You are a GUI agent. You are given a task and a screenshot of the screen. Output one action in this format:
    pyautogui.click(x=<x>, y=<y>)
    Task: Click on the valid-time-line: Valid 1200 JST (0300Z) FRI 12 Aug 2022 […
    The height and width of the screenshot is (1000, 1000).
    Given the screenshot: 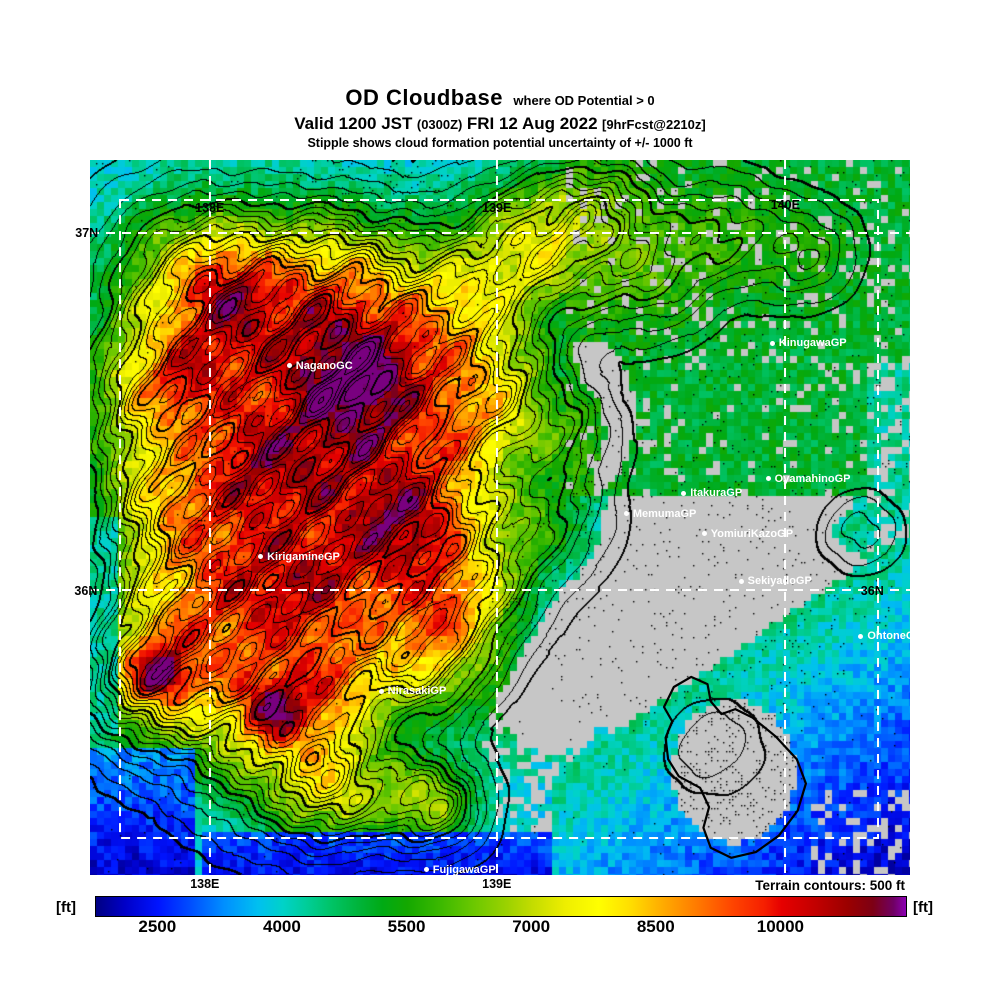 What is the action you would take?
    pyautogui.click(x=500, y=124)
    